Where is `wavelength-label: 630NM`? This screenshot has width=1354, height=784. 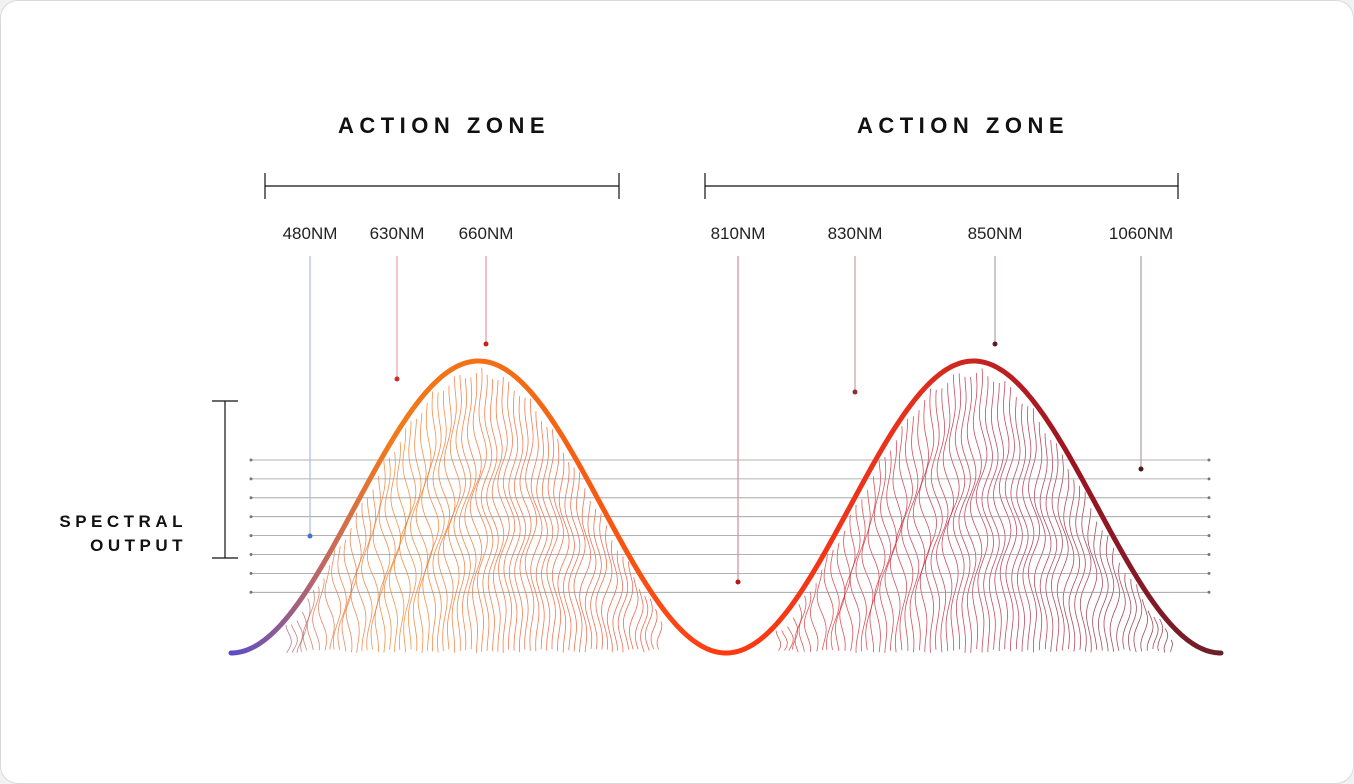 wavelength-label: 630NM is located at coordinates (397, 233).